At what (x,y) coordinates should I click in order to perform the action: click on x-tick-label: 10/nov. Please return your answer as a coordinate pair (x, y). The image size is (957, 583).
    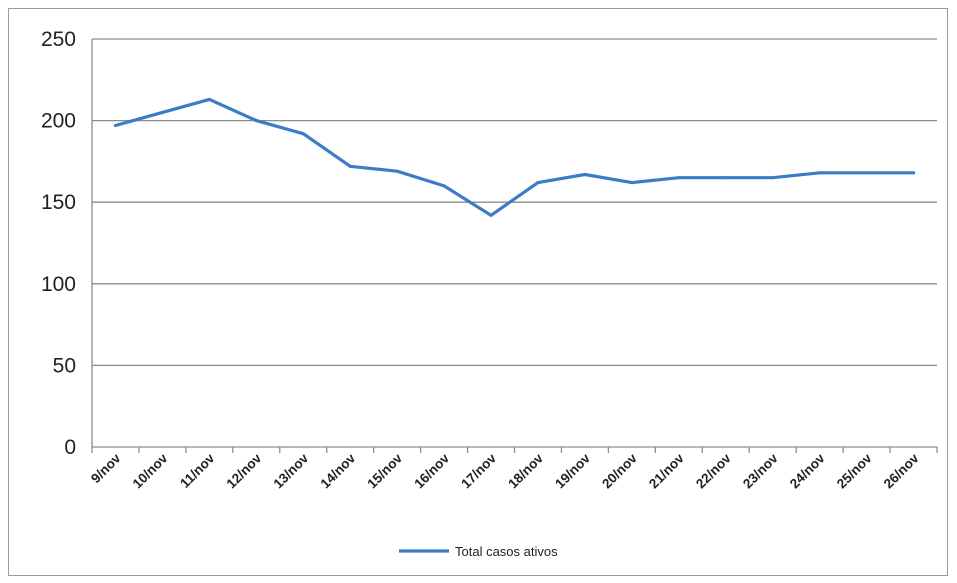
    Looking at the image, I should click on (150, 470).